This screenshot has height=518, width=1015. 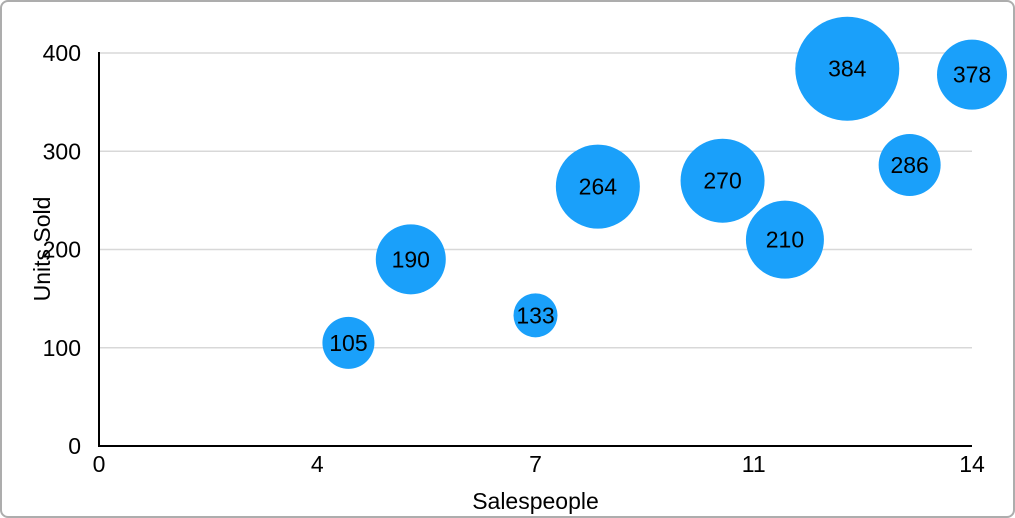 I want to click on bubble-label-384: 384, so click(x=847, y=69).